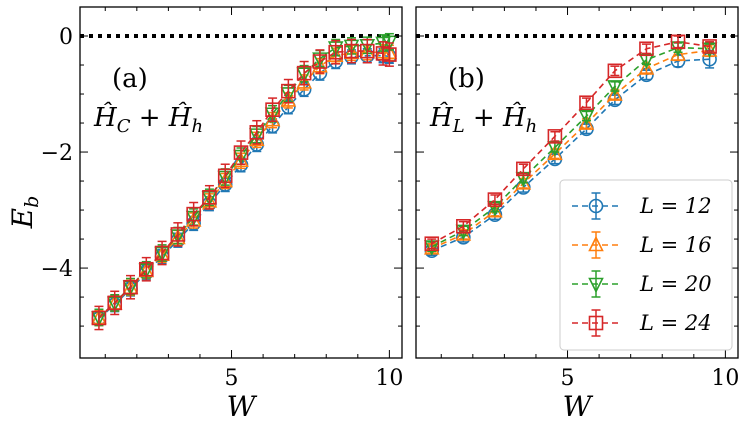  I want to click on panel-b-legend-box, so click(646, 265).